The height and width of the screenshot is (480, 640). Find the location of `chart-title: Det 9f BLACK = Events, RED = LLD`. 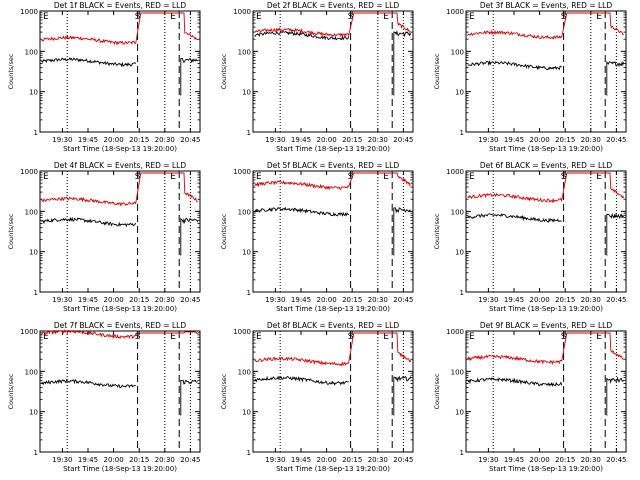

chart-title: Det 9f BLACK = Events, RED = LLD is located at coordinates (546, 325).